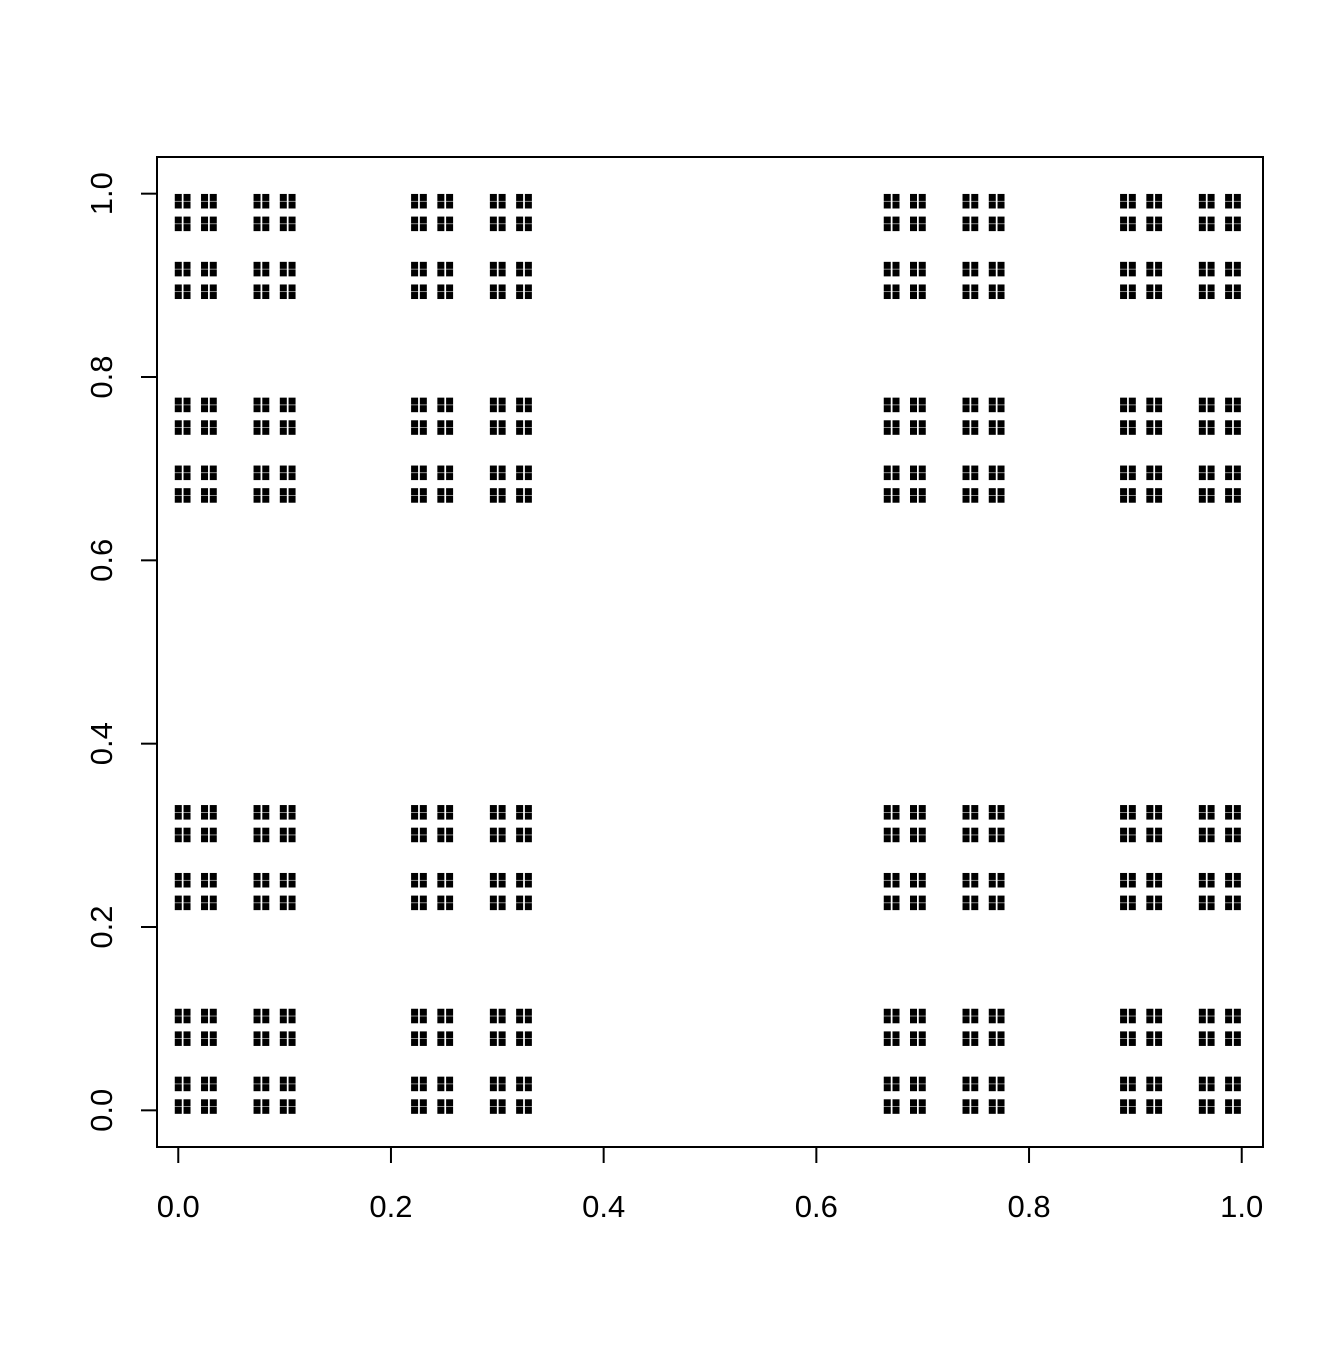  Describe the element at coordinates (710, 1185) in the screenshot. I see `x-axis: 0.0 0.2 0.4 0.6 0.8 1.0` at that location.